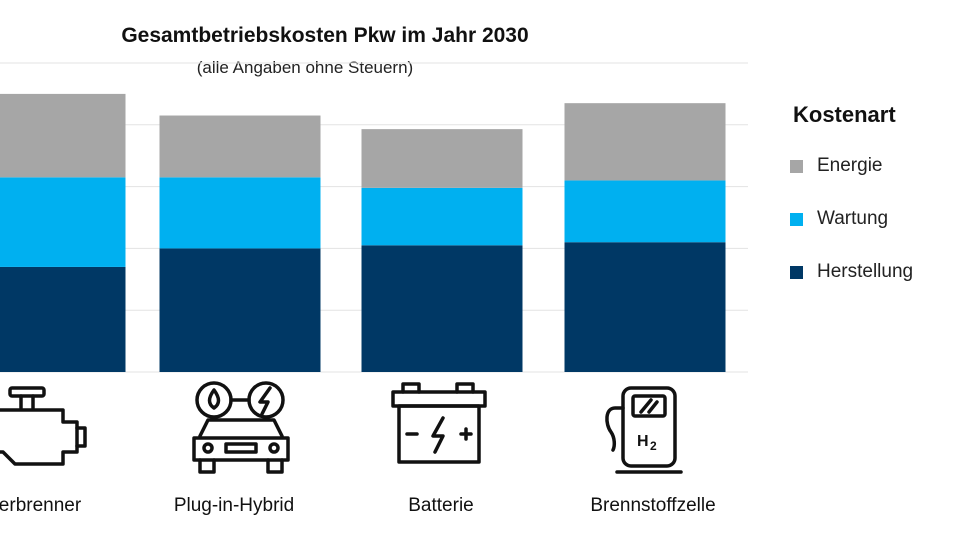  I want to click on bar-plug-in-hybrid-herstellung, so click(240, 310).